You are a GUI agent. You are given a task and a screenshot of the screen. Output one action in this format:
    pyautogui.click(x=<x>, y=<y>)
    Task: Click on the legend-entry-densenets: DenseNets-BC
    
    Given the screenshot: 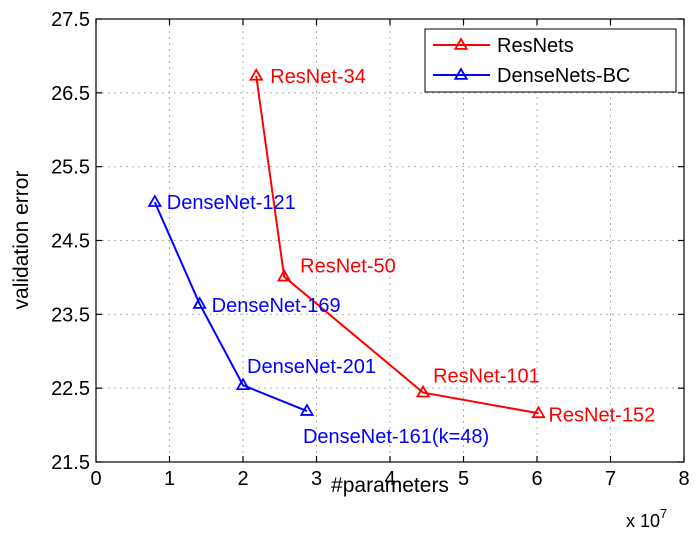 What is the action you would take?
    pyautogui.click(x=563, y=76)
    